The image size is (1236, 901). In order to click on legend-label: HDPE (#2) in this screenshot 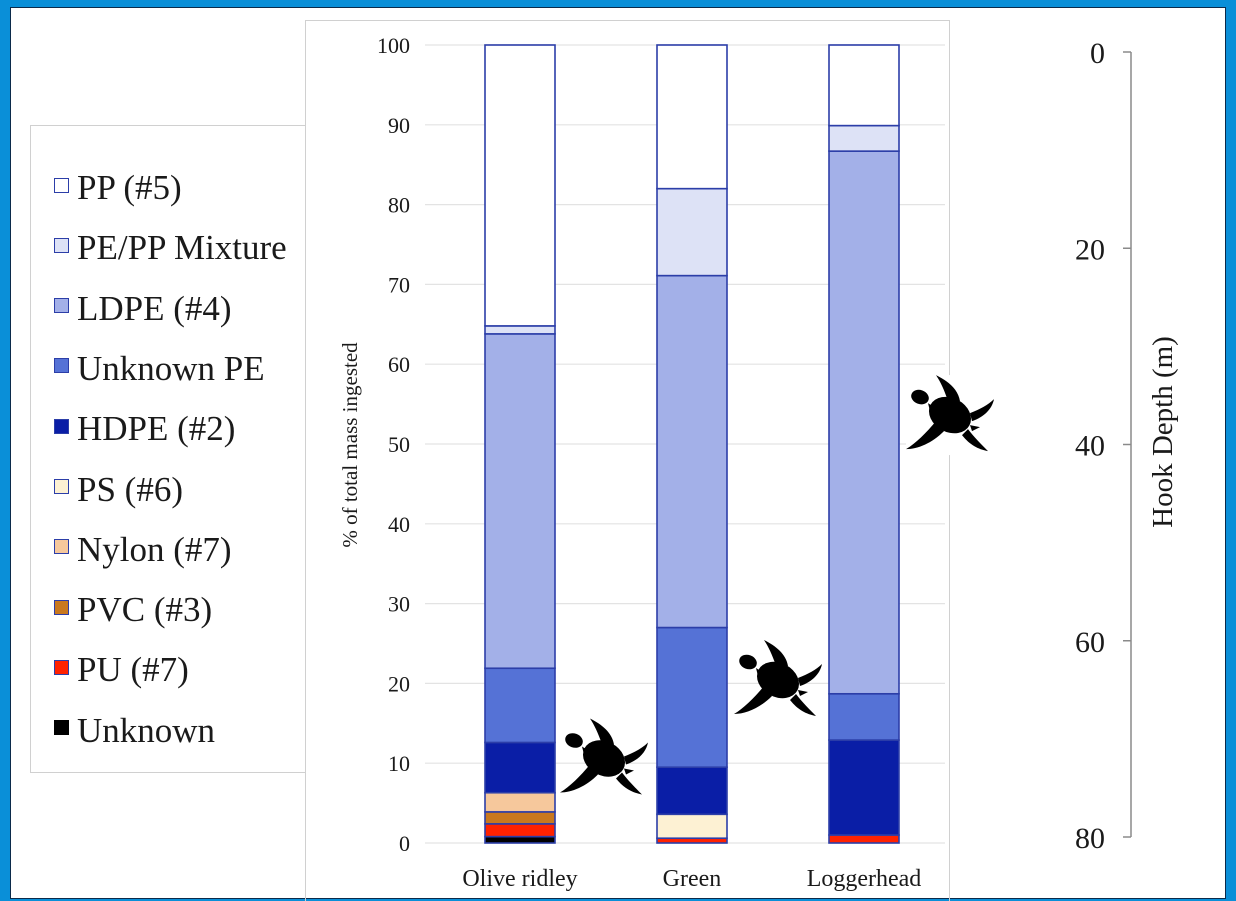, I will do `click(156, 429)`.